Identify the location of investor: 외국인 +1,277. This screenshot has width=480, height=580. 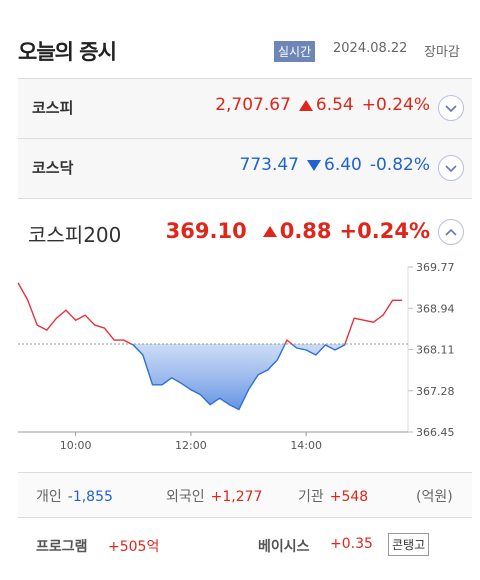
(214, 496).